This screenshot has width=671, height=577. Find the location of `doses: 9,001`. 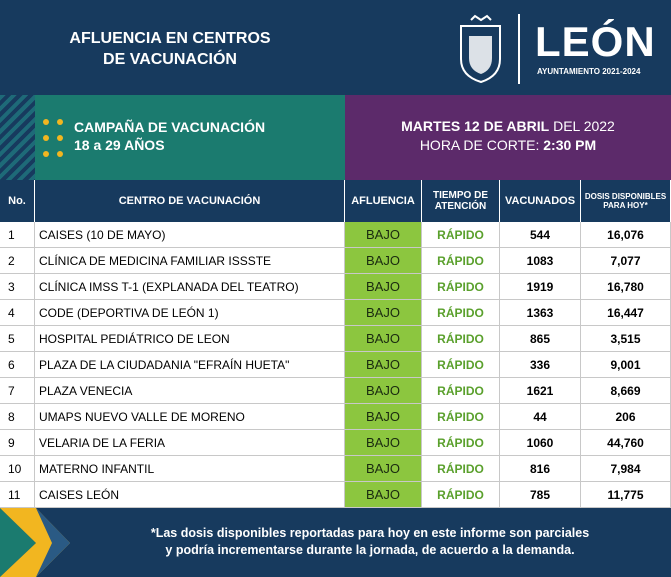

doses: 9,001 is located at coordinates (626, 365).